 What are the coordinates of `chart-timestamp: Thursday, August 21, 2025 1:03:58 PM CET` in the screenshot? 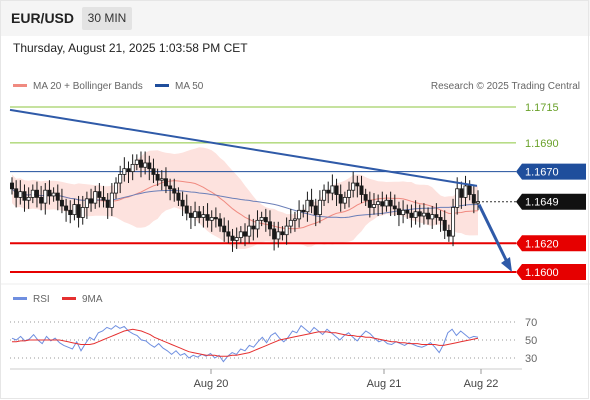 It's located at (130, 48).